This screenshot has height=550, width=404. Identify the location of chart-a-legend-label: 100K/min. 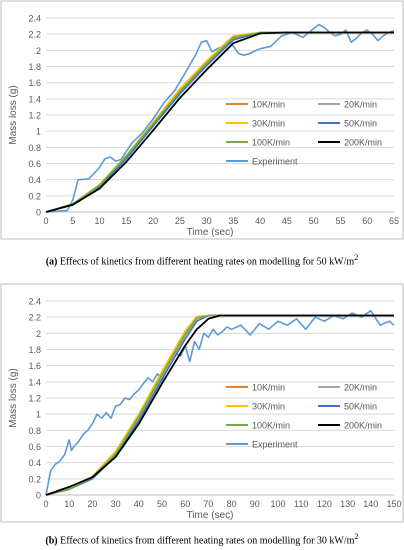
(271, 143).